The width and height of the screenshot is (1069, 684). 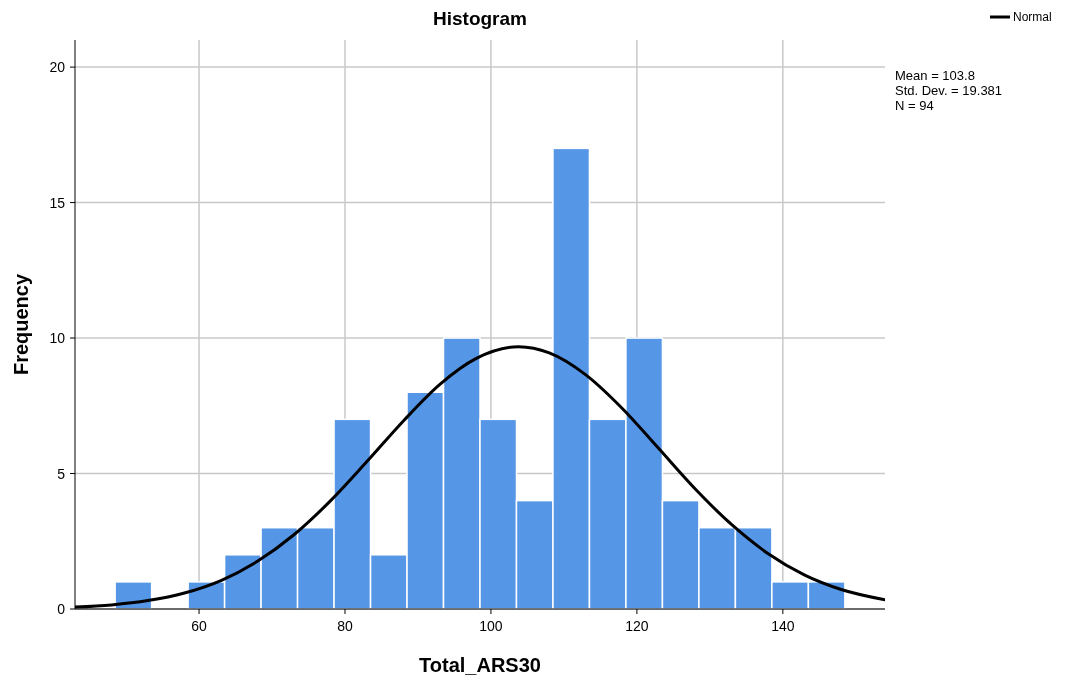 What do you see at coordinates (61, 473) in the screenshot?
I see `y-tick-label: 5` at bounding box center [61, 473].